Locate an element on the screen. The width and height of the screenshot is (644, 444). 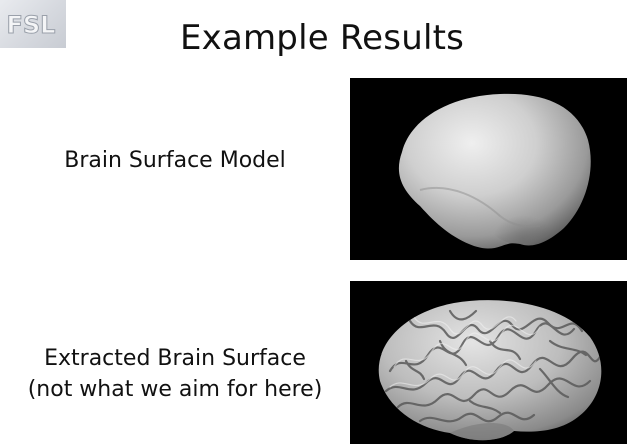
result-label-brain-surface-model: Brain Surface Model is located at coordinates (175, 160).